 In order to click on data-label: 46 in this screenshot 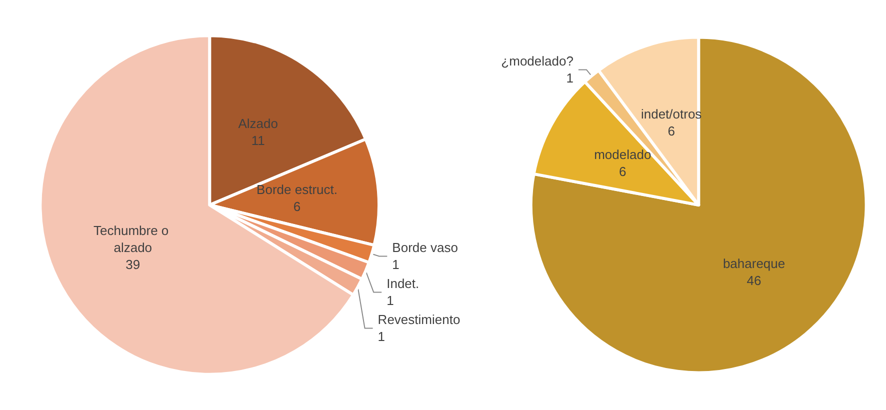, I will do `click(754, 280)`.